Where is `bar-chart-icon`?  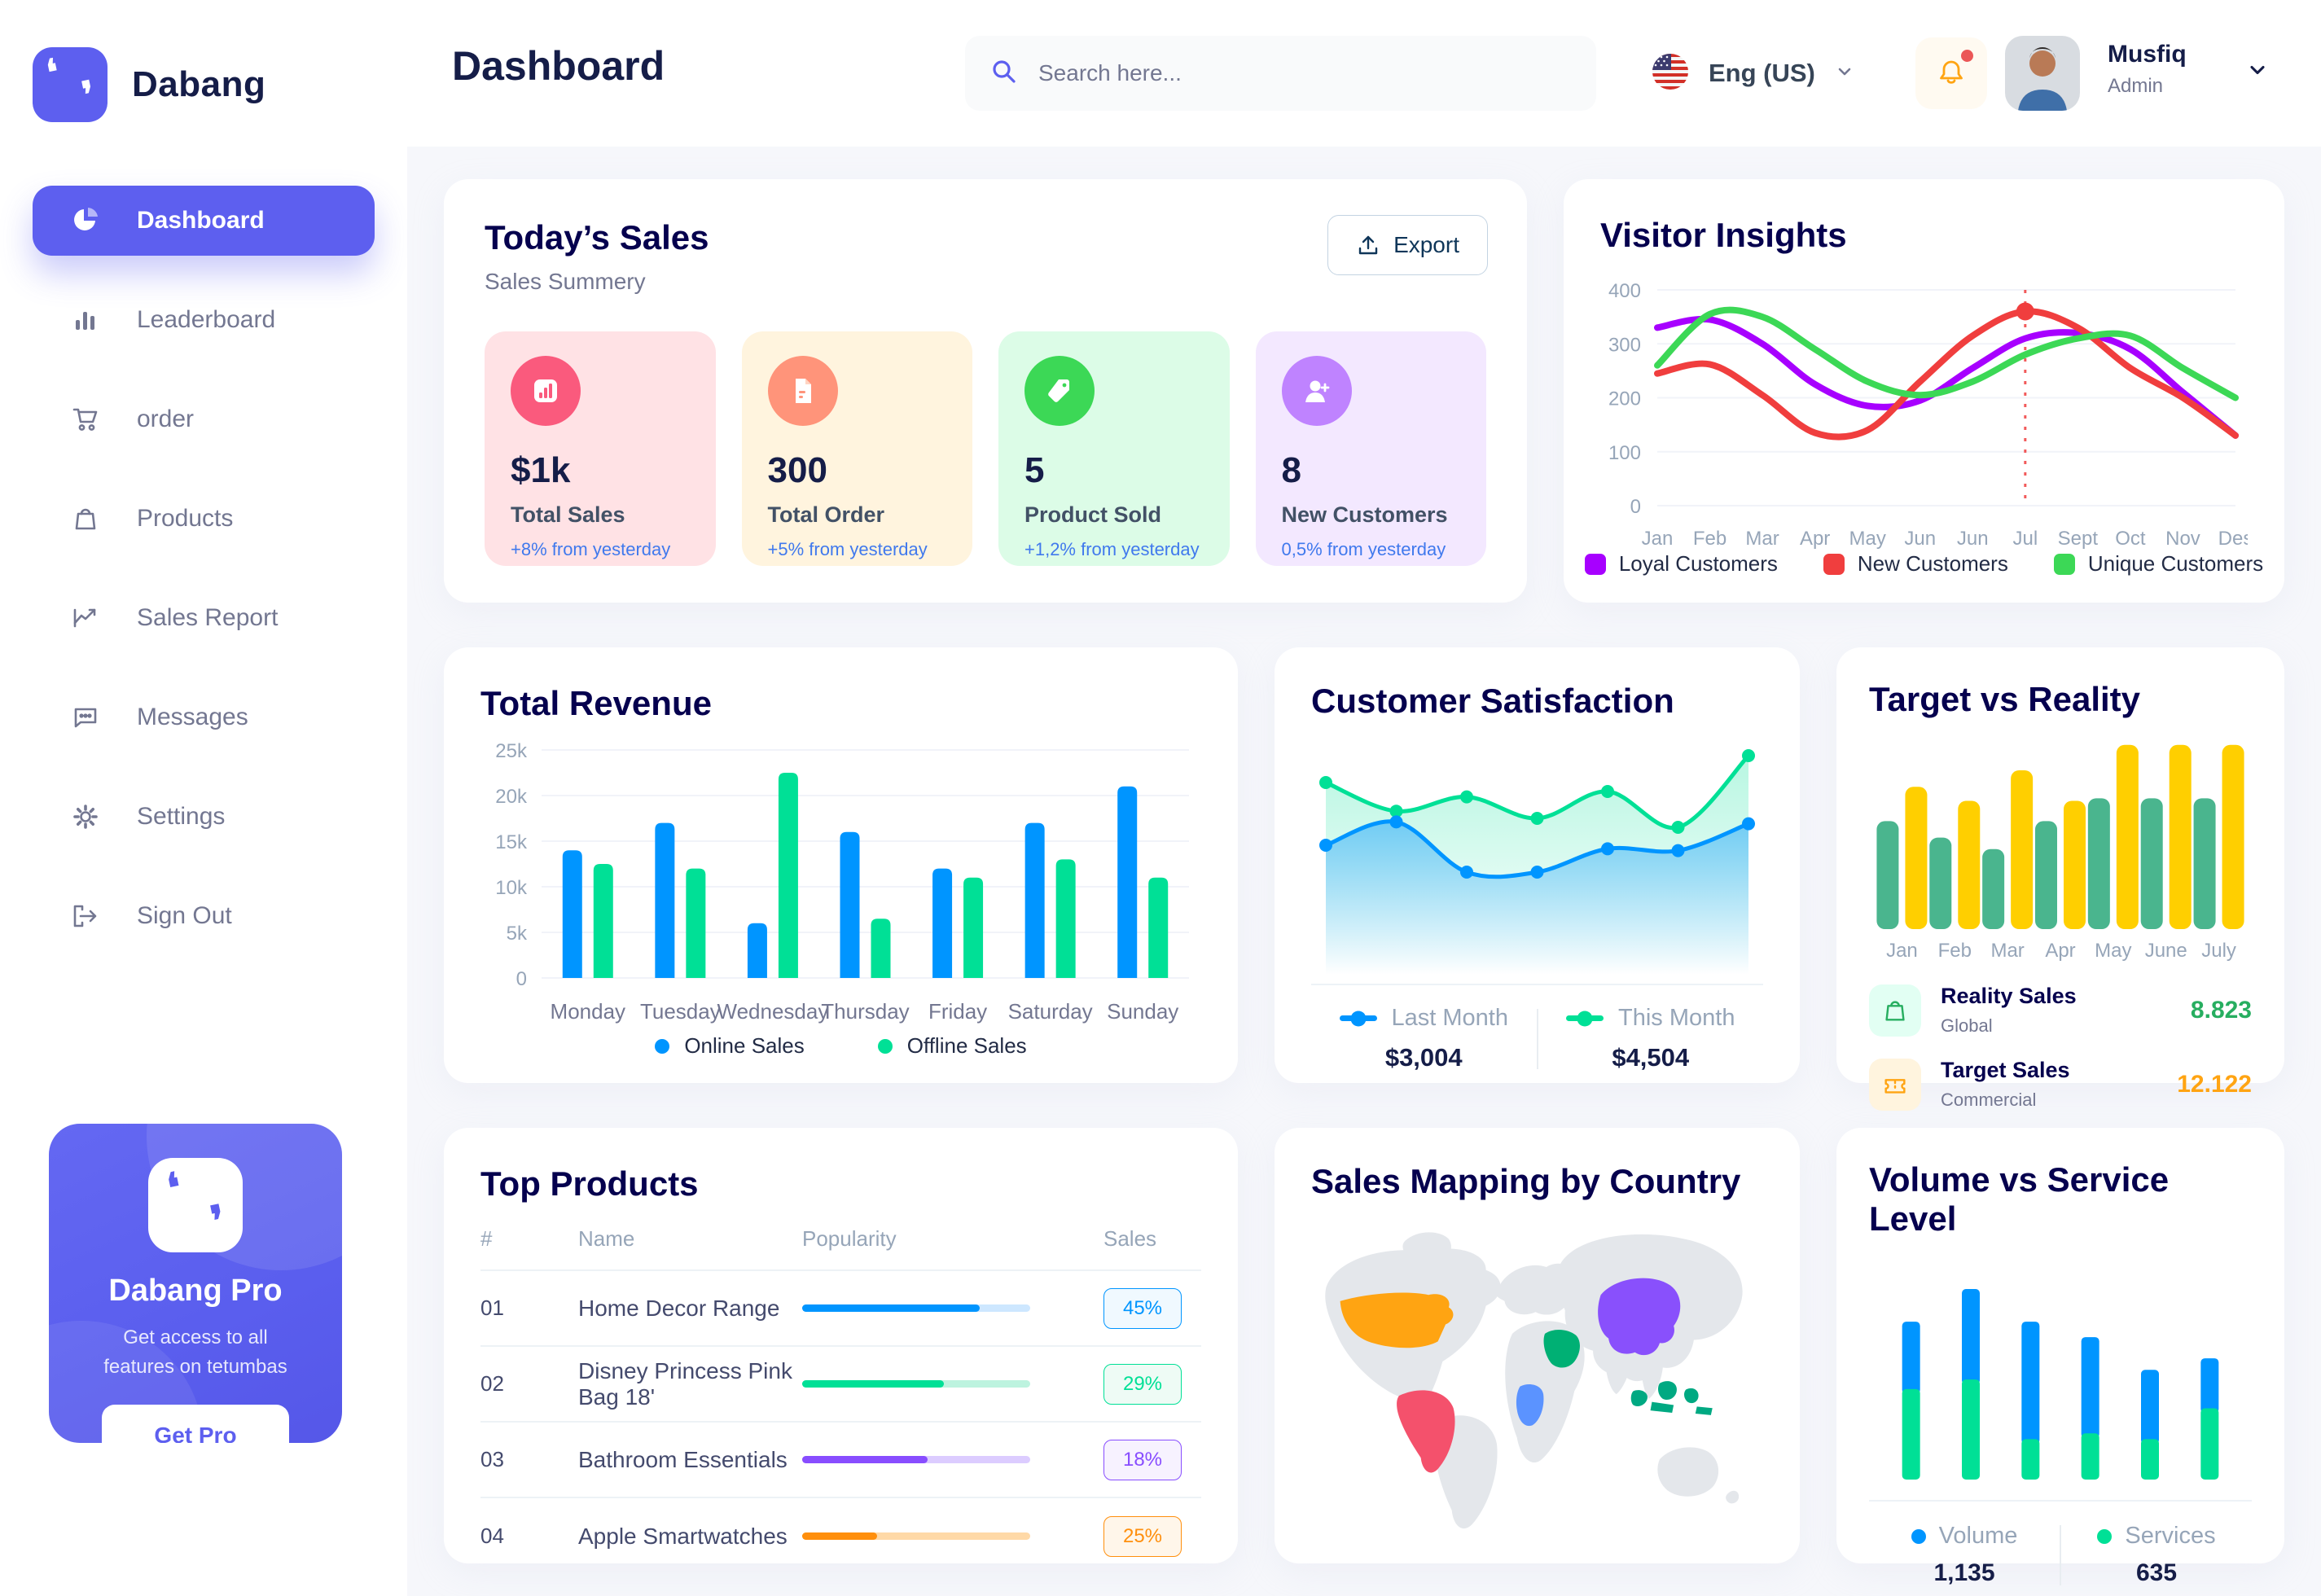
bar-chart-icon is located at coordinates (85, 320).